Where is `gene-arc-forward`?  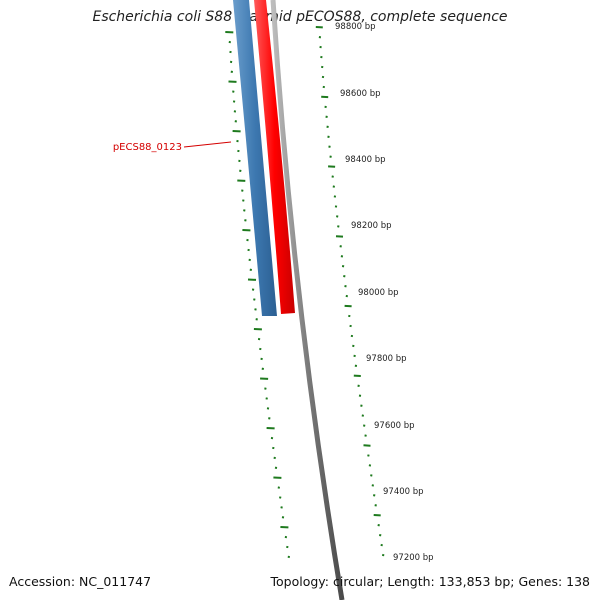 gene-arc-forward is located at coordinates (274, 157).